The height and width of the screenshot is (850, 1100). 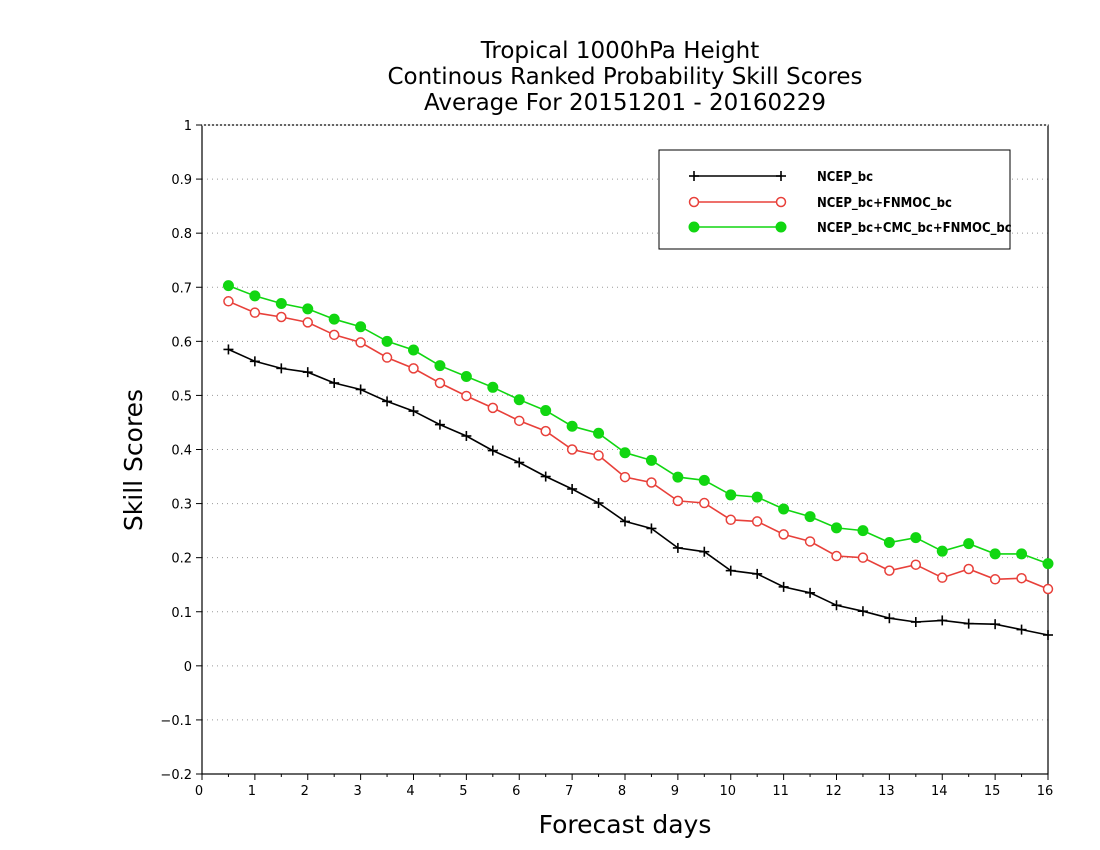 I want to click on y-tick-label: 0, so click(x=188, y=667).